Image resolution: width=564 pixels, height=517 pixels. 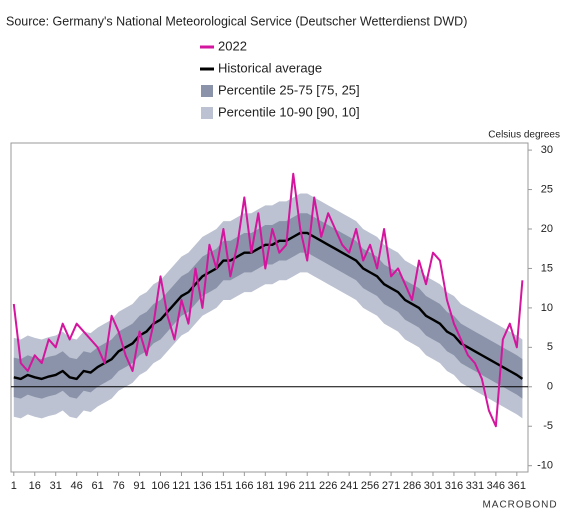 What do you see at coordinates (349, 486) in the screenshot?
I see `x-tick-label: 241` at bounding box center [349, 486].